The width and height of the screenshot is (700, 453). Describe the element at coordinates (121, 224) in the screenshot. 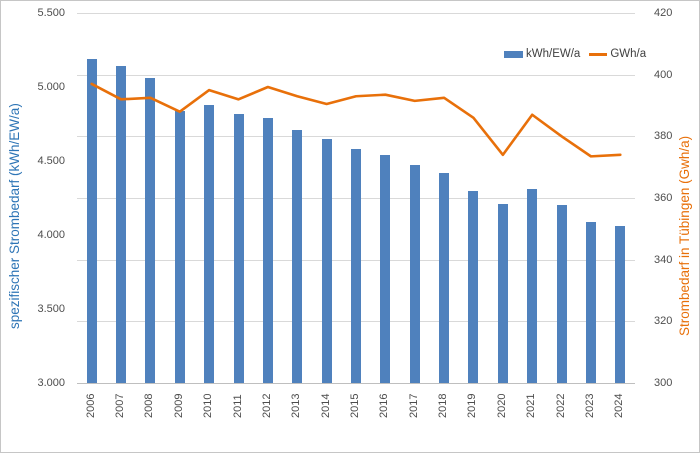

I see `bar-2007` at that location.